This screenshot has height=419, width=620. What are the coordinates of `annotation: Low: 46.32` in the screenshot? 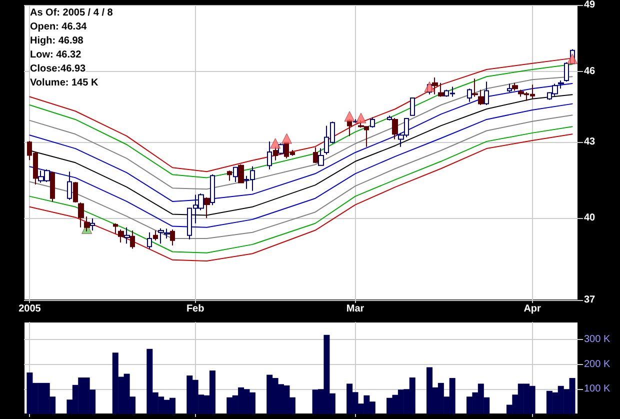 It's located at (56, 55).